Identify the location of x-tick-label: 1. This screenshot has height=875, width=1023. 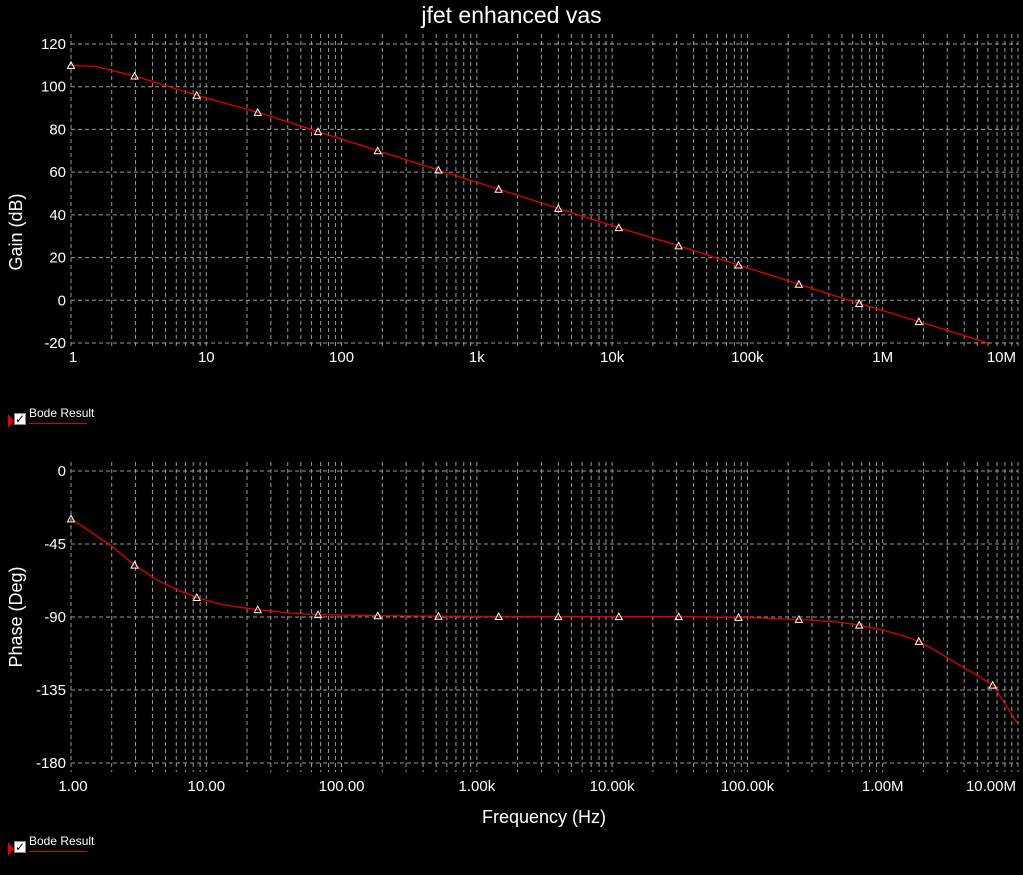
(73, 357).